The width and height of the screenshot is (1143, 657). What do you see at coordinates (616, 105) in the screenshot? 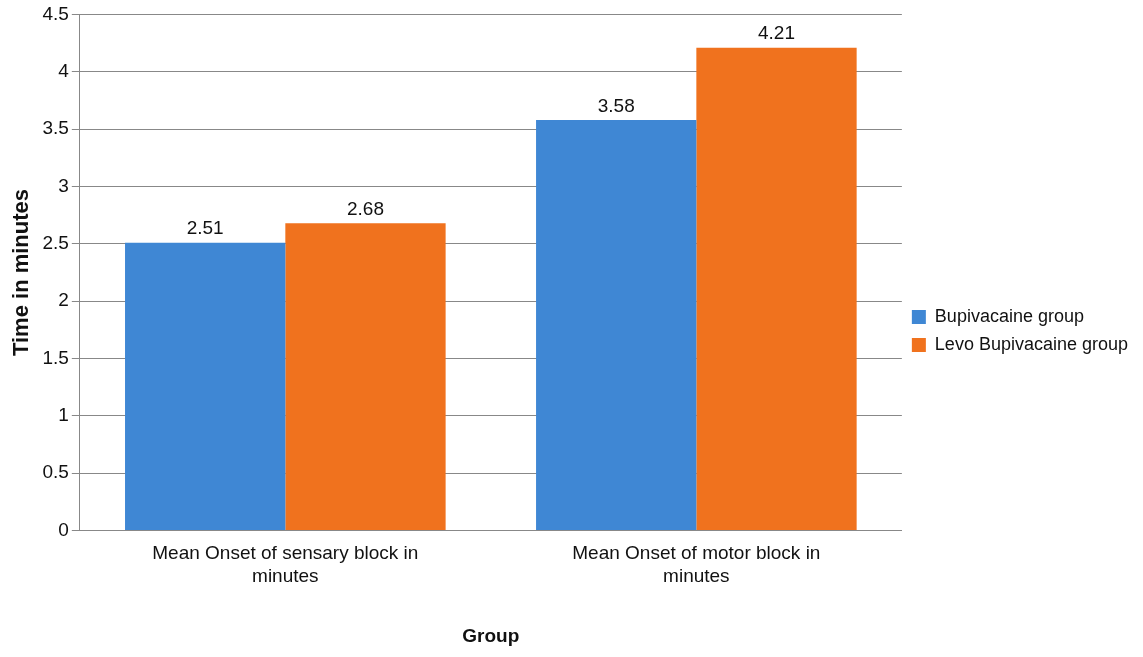
I see `data-label: 3.58` at bounding box center [616, 105].